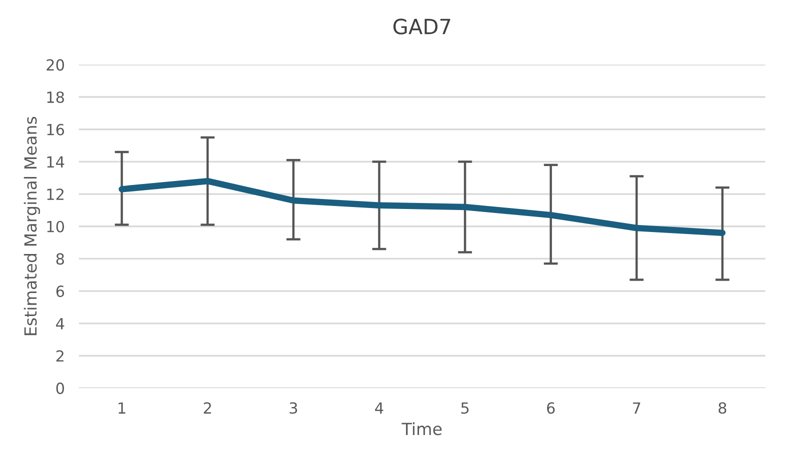  I want to click on y-axis-title: Estimated Marginal Means, so click(32, 226).